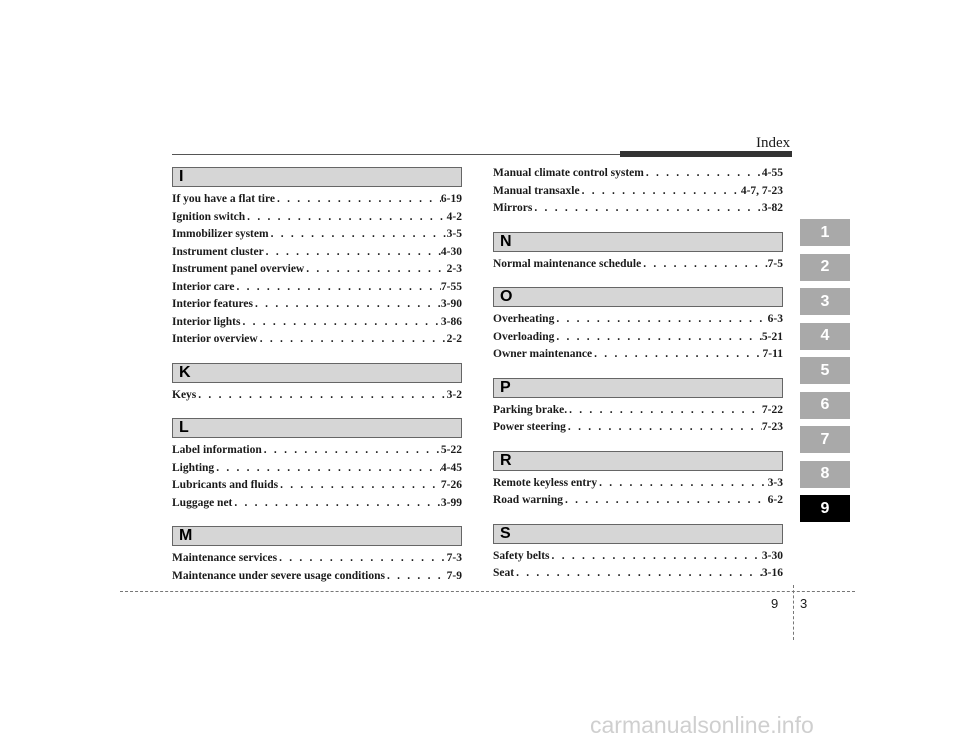 The image size is (960, 742). What do you see at coordinates (215, 339) in the screenshot?
I see `entry-name: Interior overview` at bounding box center [215, 339].